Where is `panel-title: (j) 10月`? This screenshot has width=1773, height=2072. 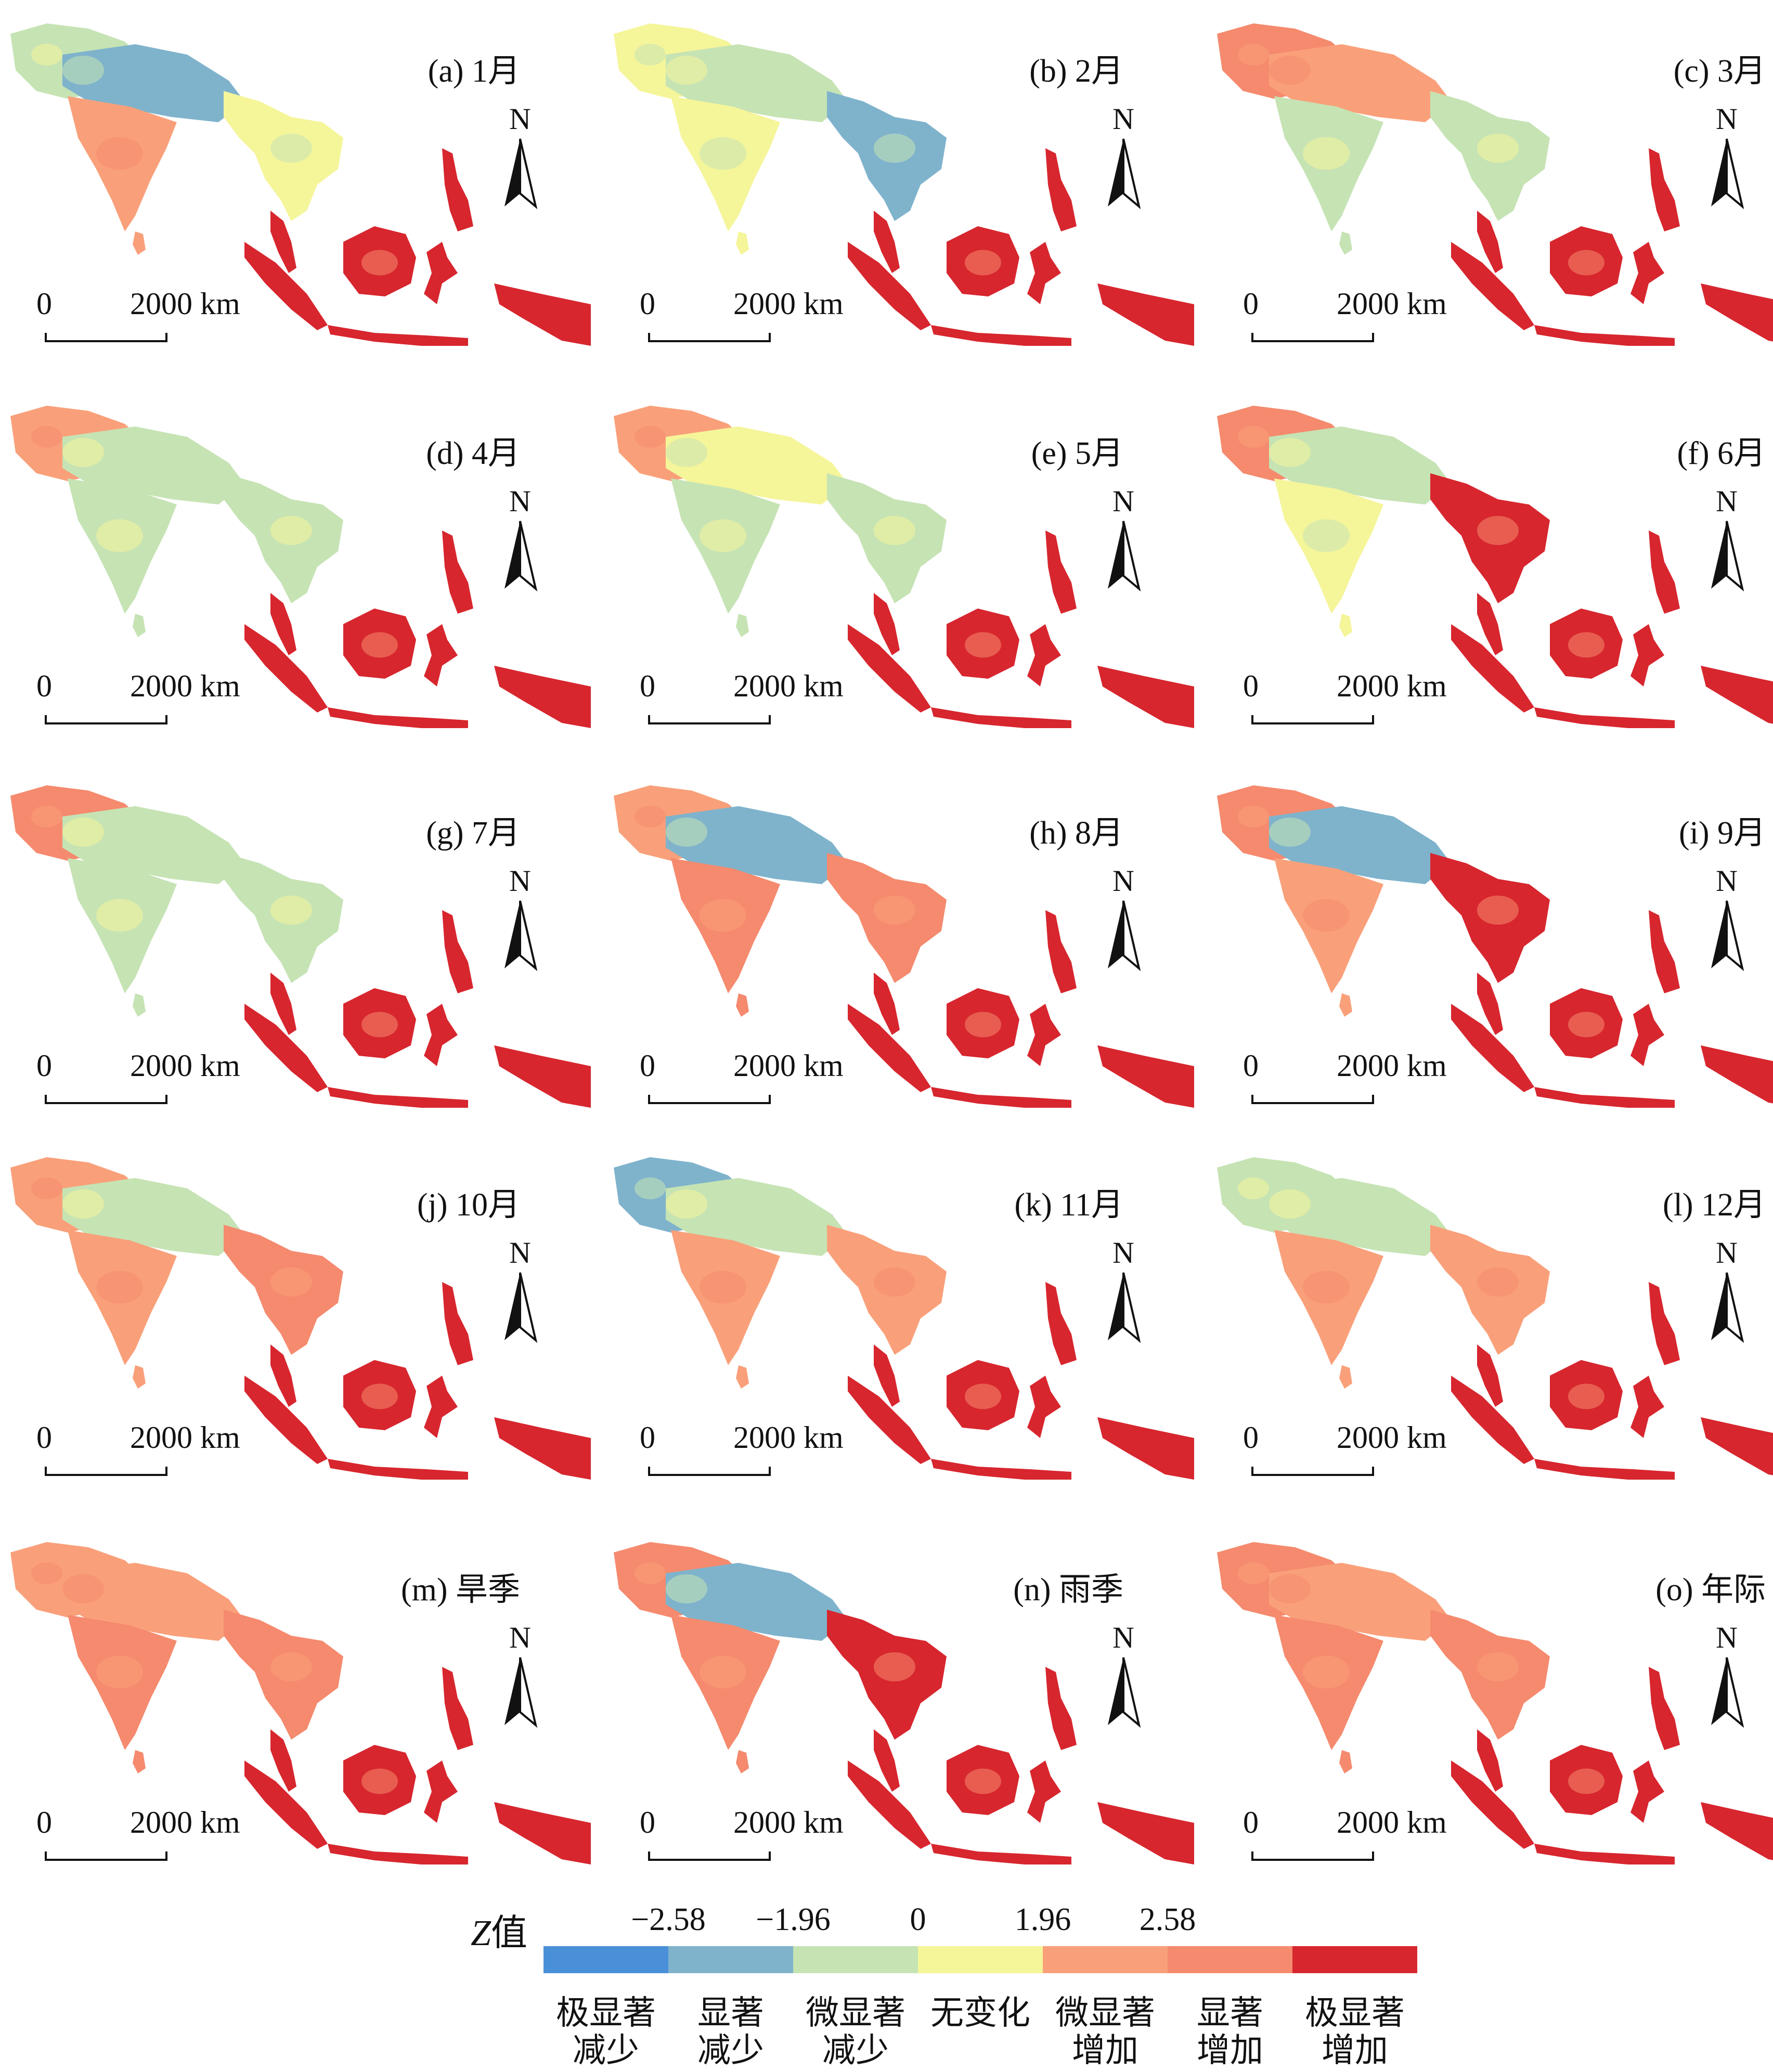 panel-title: (j) 10月 is located at coordinates (468, 1205).